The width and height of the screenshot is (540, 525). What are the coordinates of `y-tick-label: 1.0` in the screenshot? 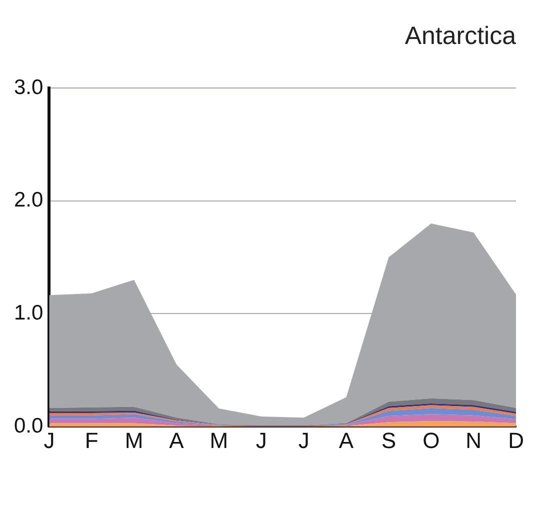 It's located at (29, 313).